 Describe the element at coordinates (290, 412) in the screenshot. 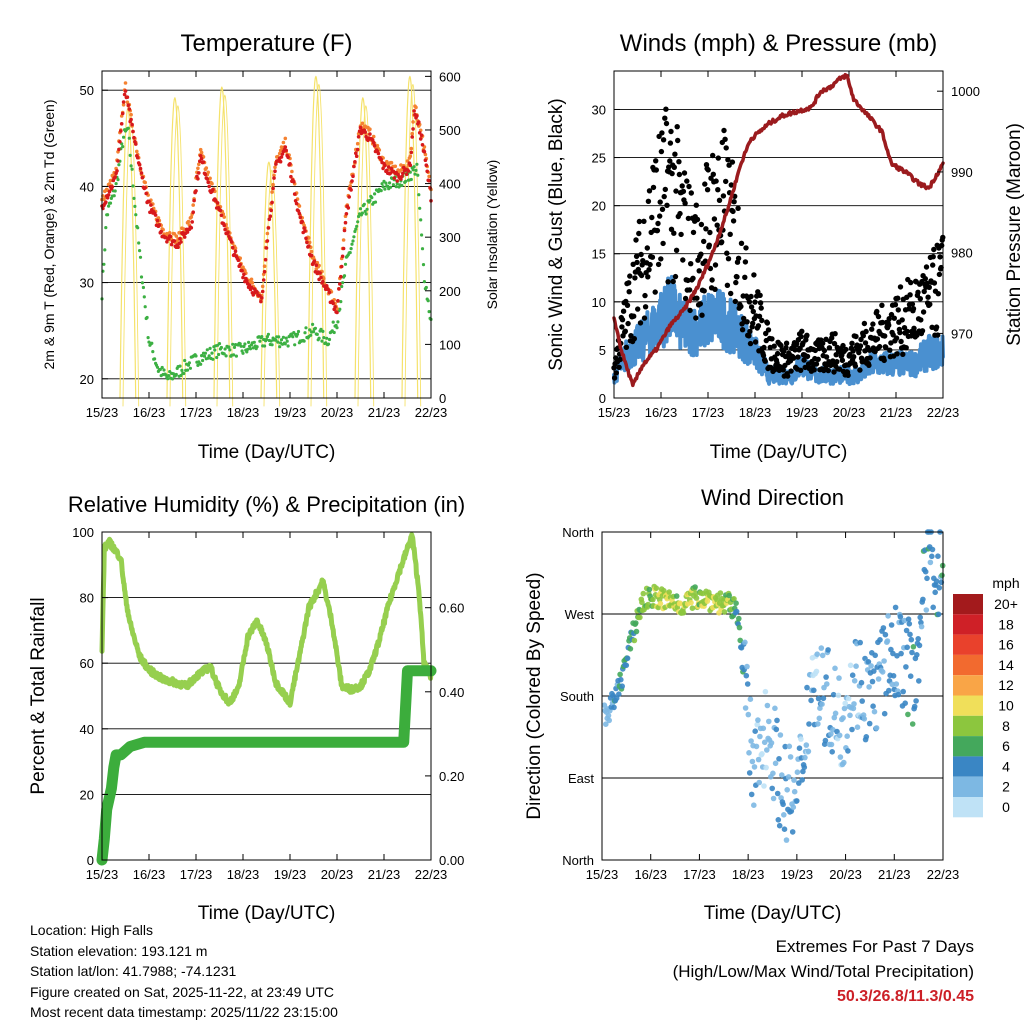

I see `x-tick-label: 19/23` at that location.